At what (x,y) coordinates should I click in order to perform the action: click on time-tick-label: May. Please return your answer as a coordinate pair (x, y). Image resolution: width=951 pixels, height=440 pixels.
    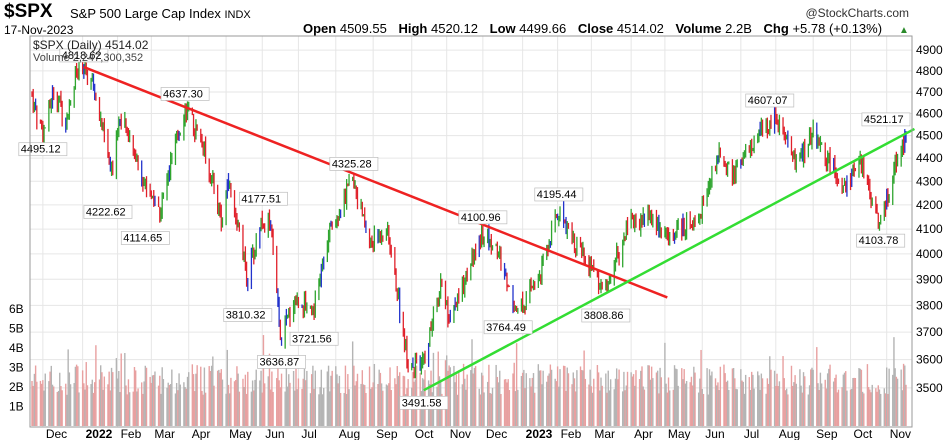
    Looking at the image, I should click on (240, 433).